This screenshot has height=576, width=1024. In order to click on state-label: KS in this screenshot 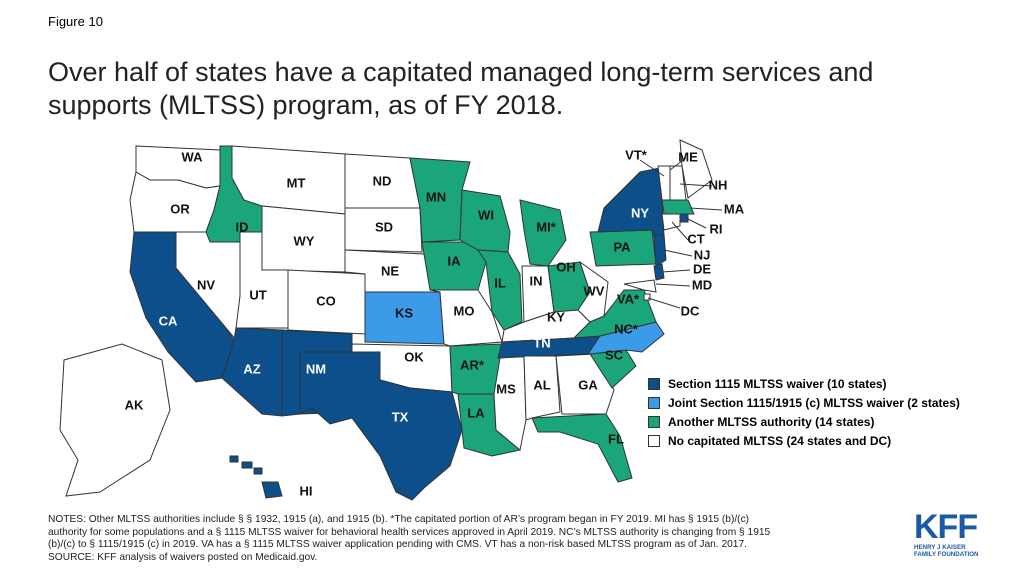, I will do `click(404, 312)`.